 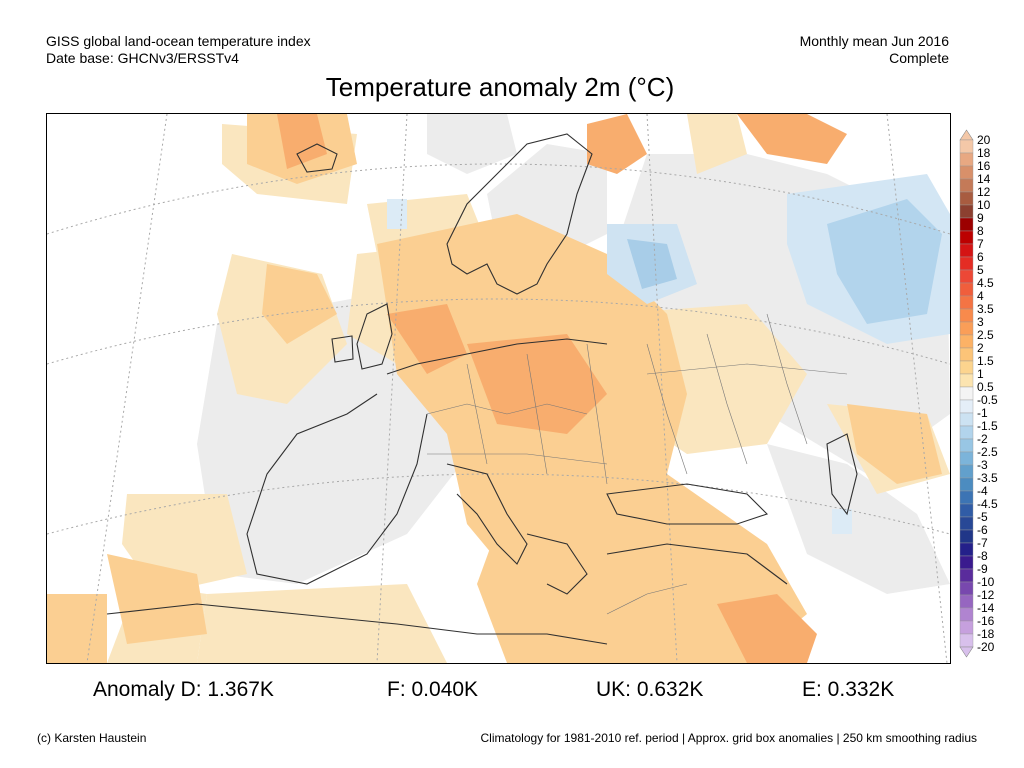 What do you see at coordinates (687, 504) in the screenshot?
I see `coastline-black-sea` at bounding box center [687, 504].